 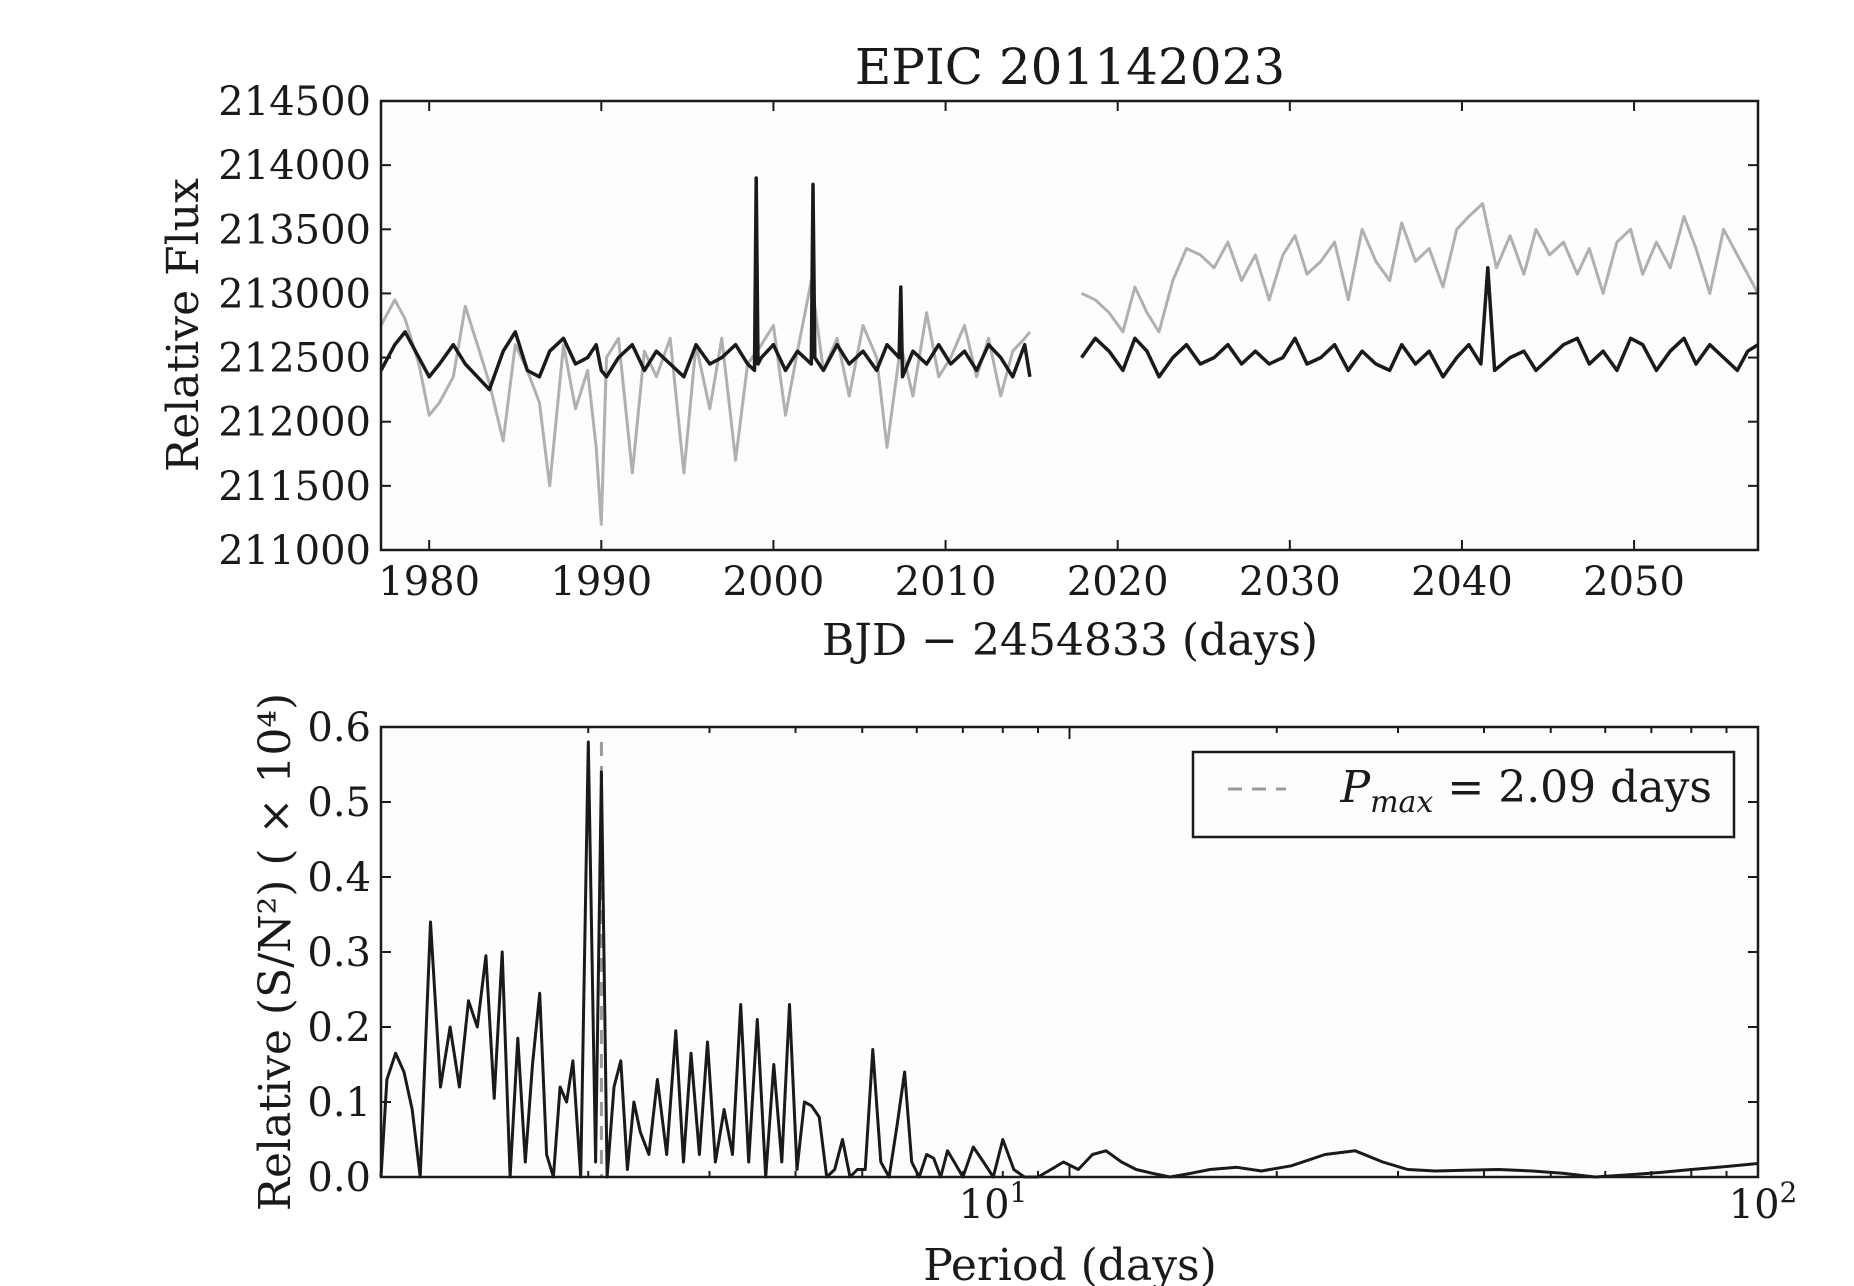 I want to click on periodogram-legend: Pmax = 2.09 days, so click(x=1463, y=794).